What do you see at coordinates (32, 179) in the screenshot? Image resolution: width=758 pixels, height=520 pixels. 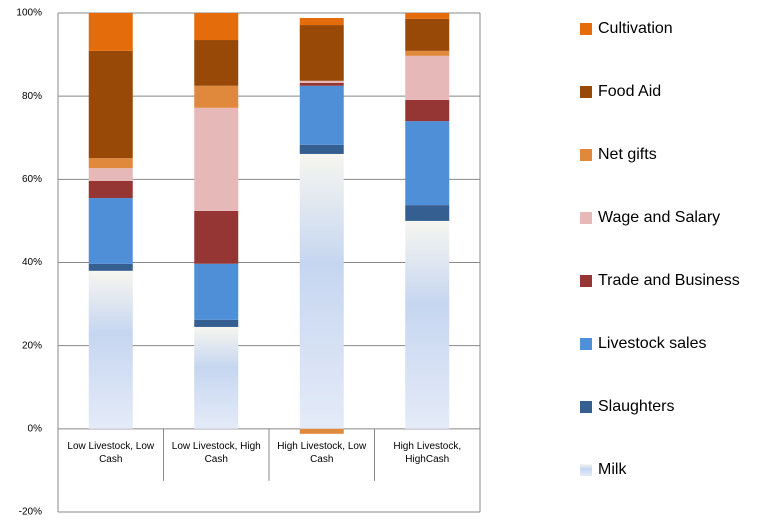 I see `y-tick-label: 60%` at bounding box center [32, 179].